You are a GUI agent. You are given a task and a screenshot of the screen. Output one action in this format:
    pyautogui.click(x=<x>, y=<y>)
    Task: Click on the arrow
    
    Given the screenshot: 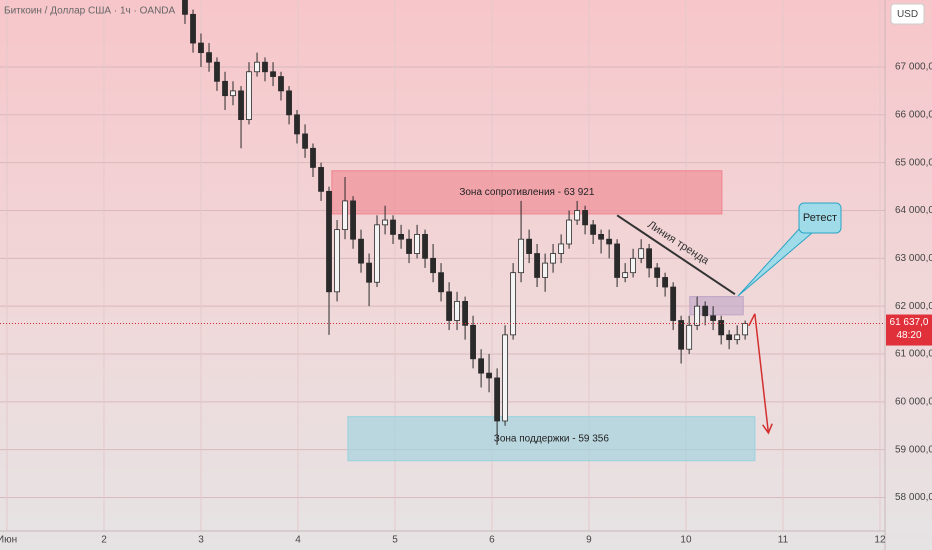 What is the action you would take?
    pyautogui.click(x=762, y=373)
    